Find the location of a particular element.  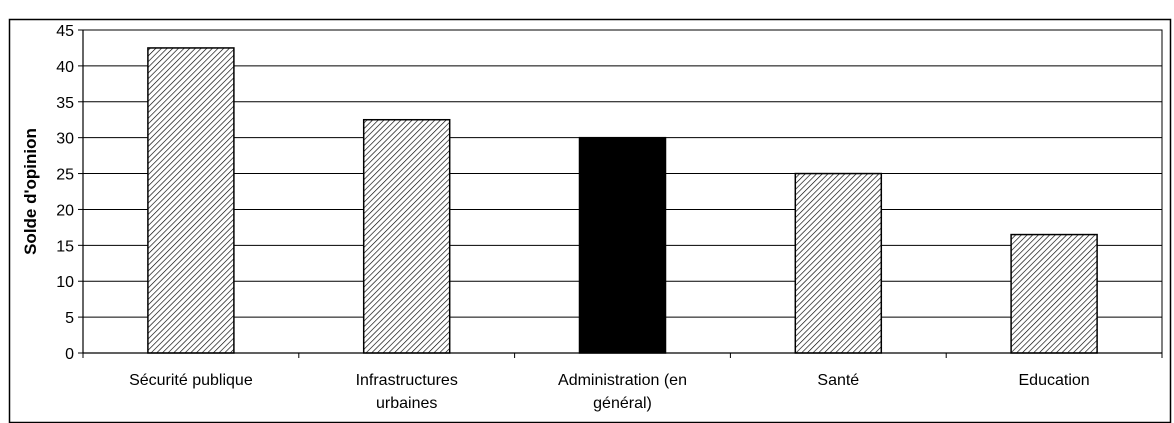

y-tick-label: 20 is located at coordinates (65, 210).